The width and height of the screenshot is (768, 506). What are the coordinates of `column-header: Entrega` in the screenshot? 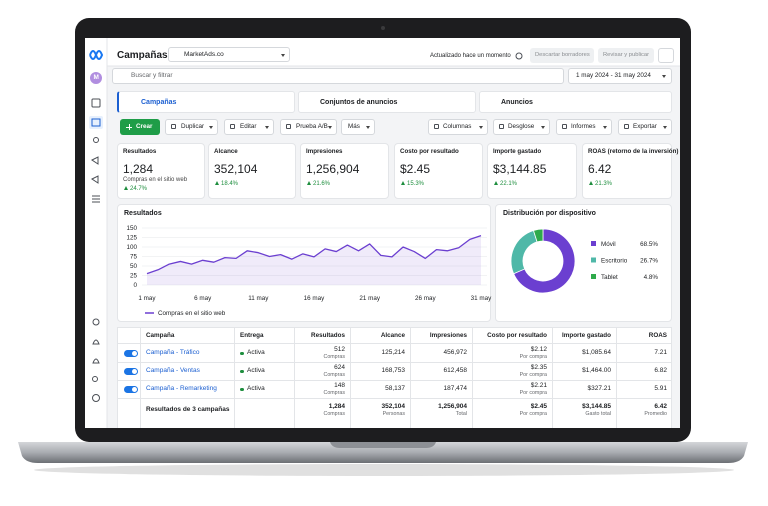 It's located at (252, 335).